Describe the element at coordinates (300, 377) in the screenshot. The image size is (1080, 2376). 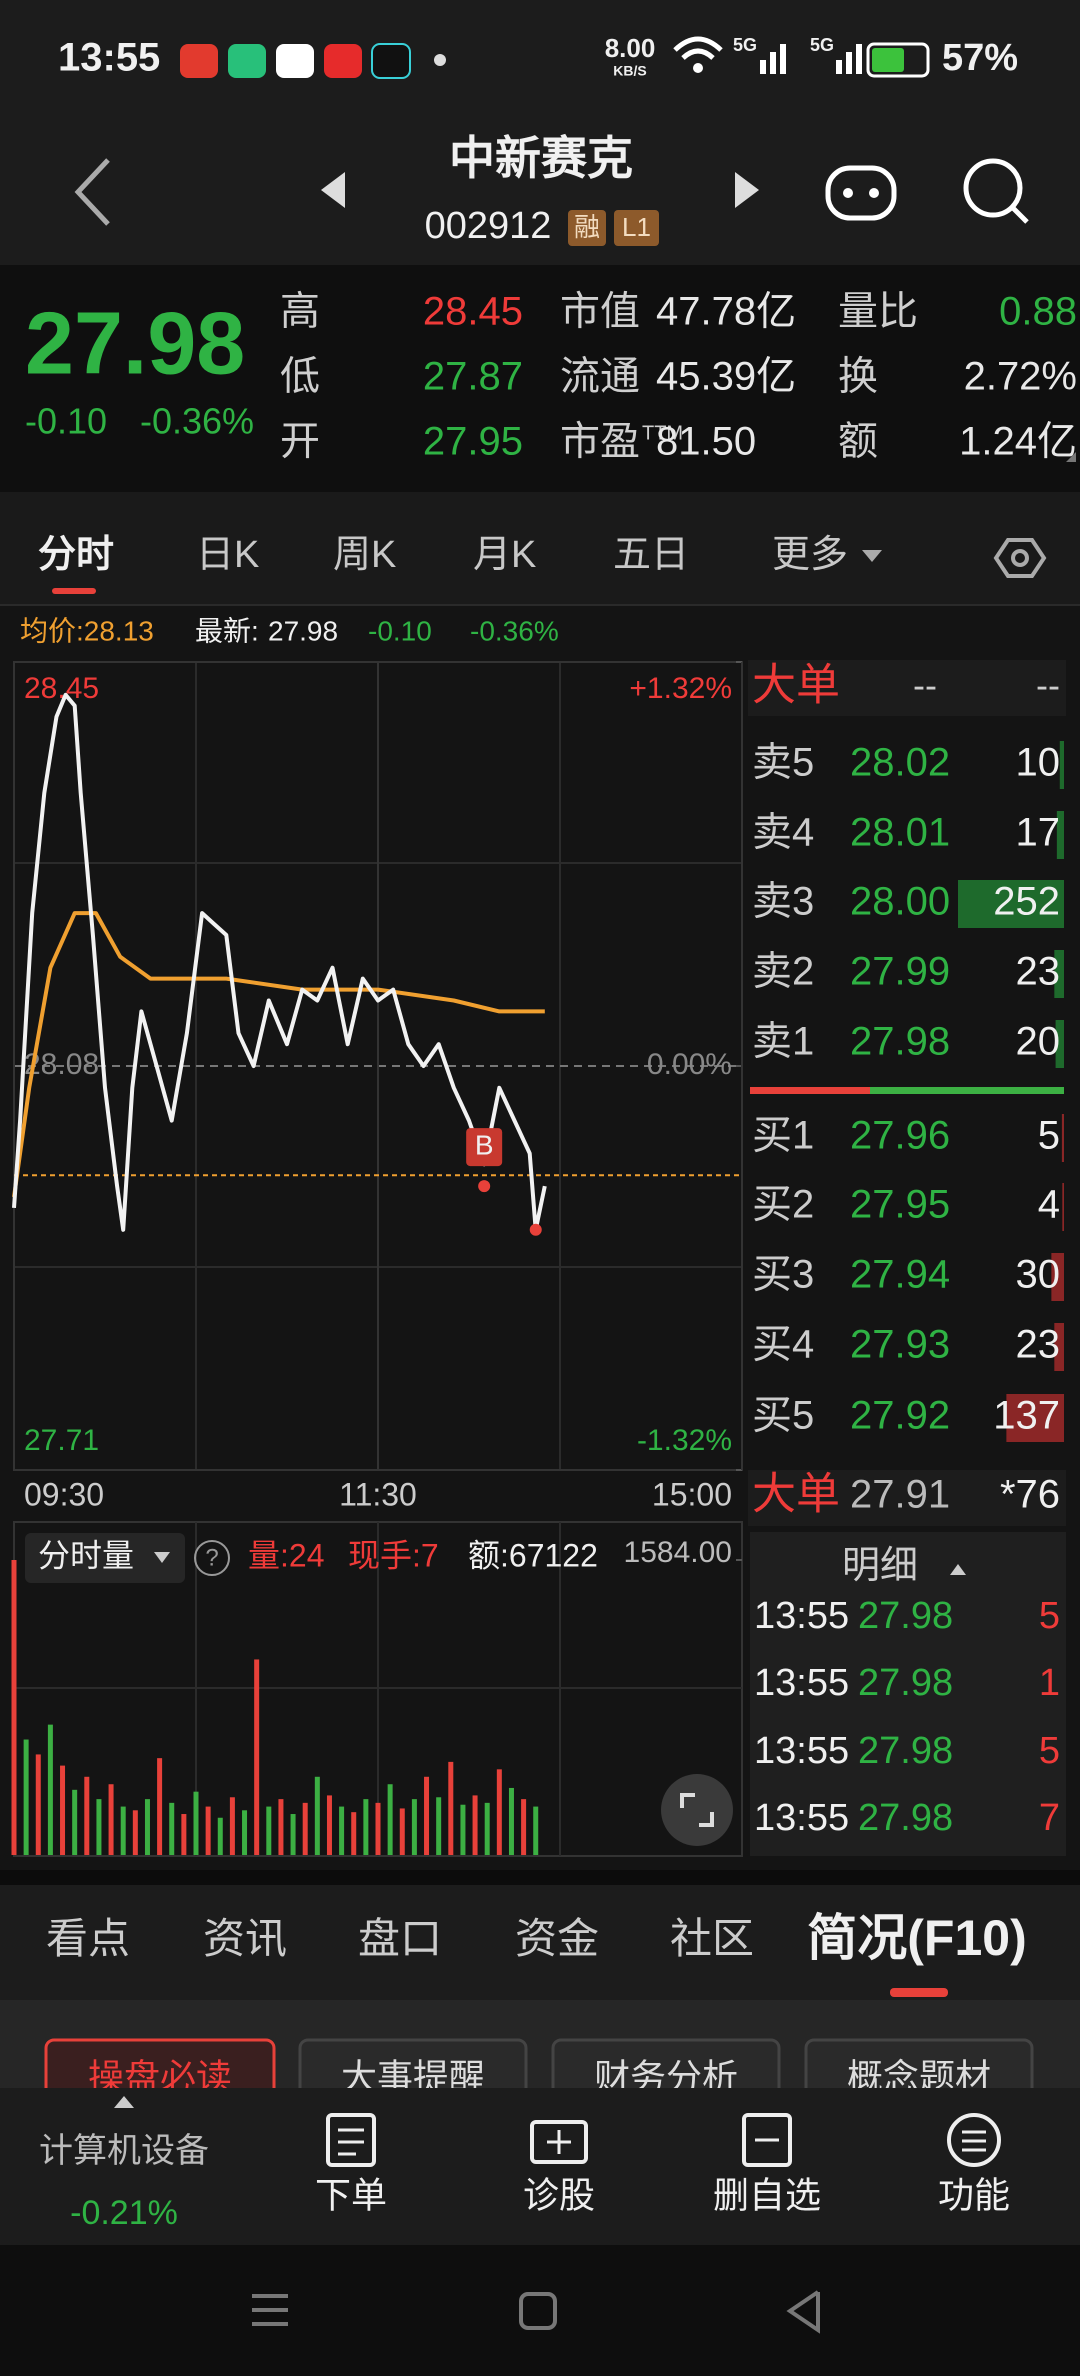
I see `stat-label: 低` at that location.